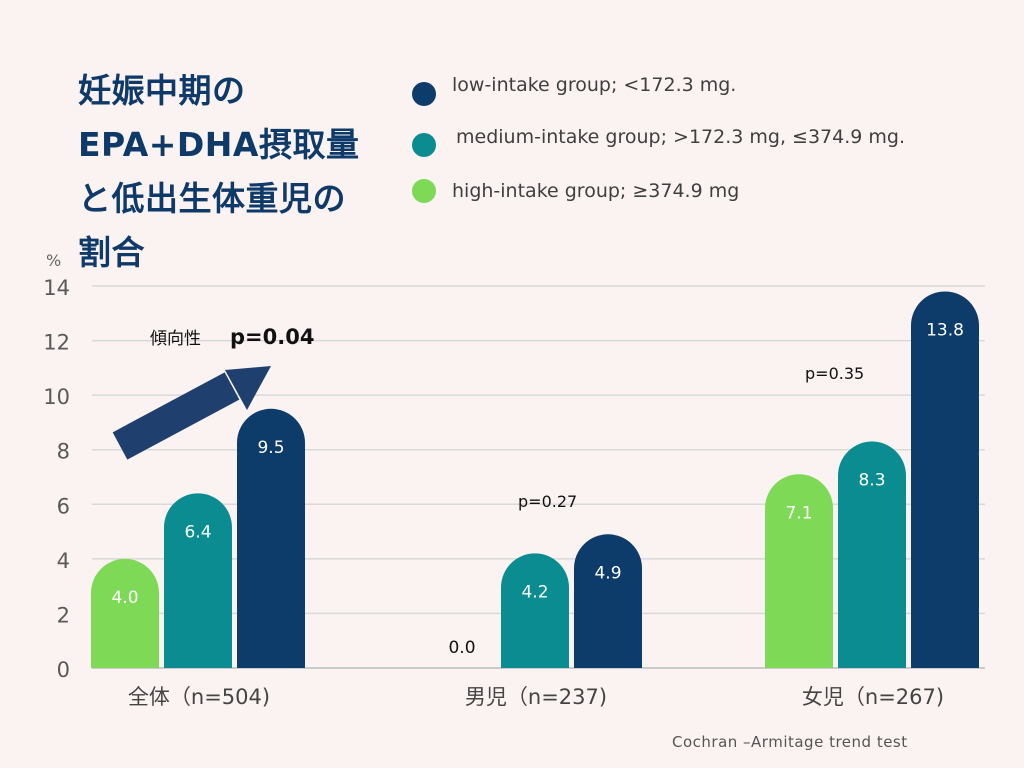 This screenshot has height=768, width=1024. What do you see at coordinates (596, 191) in the screenshot?
I see `legend-label-high: high-intake group; ≥374.9 mg` at bounding box center [596, 191].